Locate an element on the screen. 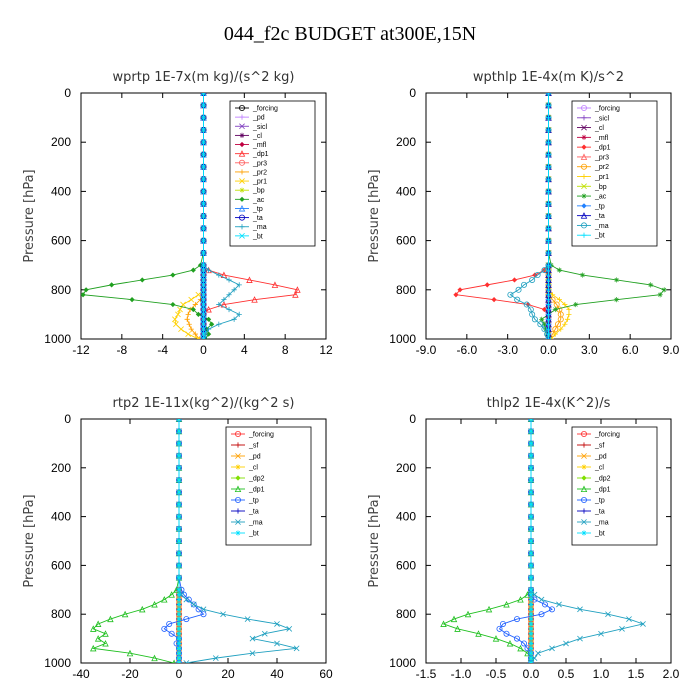 The width and height of the screenshot is (700, 700). x-tick-label: -9.0 is located at coordinates (426, 350).